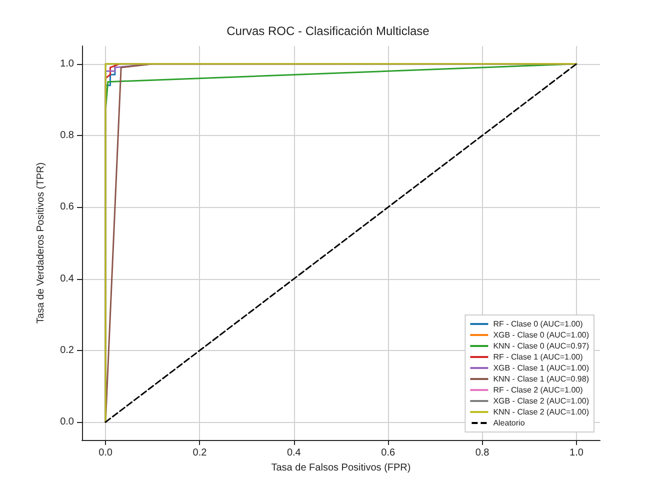 The height and width of the screenshot is (493, 657). I want to click on legend-label: XGB - Clase 0 (AUC=1.00), so click(541, 335).